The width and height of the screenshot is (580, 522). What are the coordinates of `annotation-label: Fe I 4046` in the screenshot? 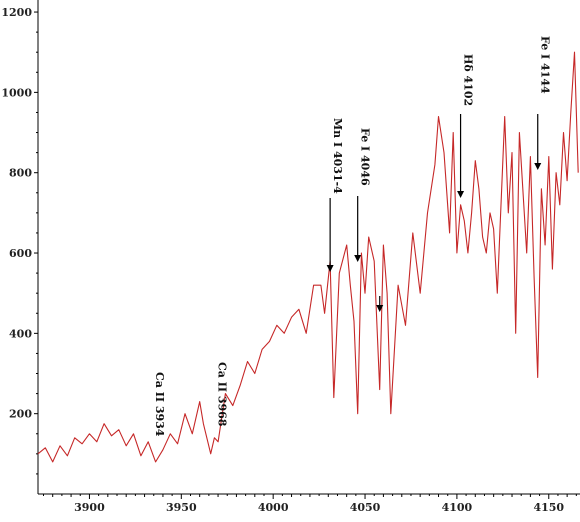 It's located at (365, 157).